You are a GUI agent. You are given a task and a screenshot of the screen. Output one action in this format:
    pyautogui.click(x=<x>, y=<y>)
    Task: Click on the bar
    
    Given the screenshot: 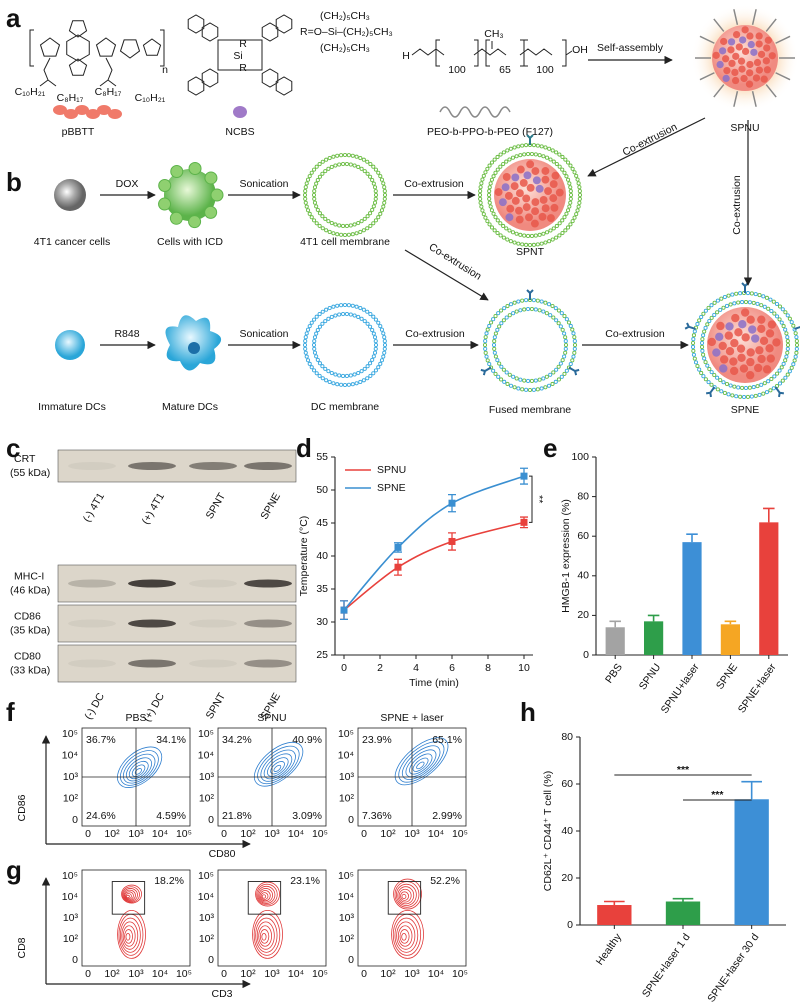 What is the action you would take?
    pyautogui.click(x=683, y=913)
    